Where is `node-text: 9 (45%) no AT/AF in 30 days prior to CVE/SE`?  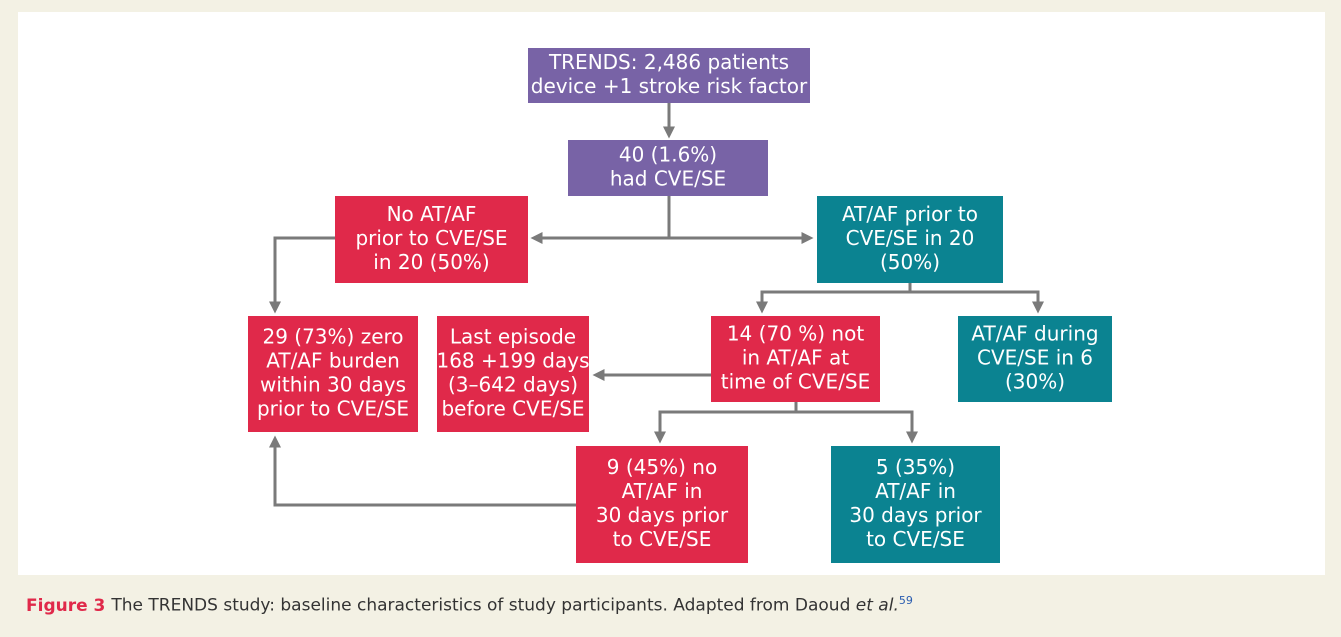
node-text: 9 (45%) no AT/AF in 30 days prior to CVE/SE is located at coordinates (662, 503).